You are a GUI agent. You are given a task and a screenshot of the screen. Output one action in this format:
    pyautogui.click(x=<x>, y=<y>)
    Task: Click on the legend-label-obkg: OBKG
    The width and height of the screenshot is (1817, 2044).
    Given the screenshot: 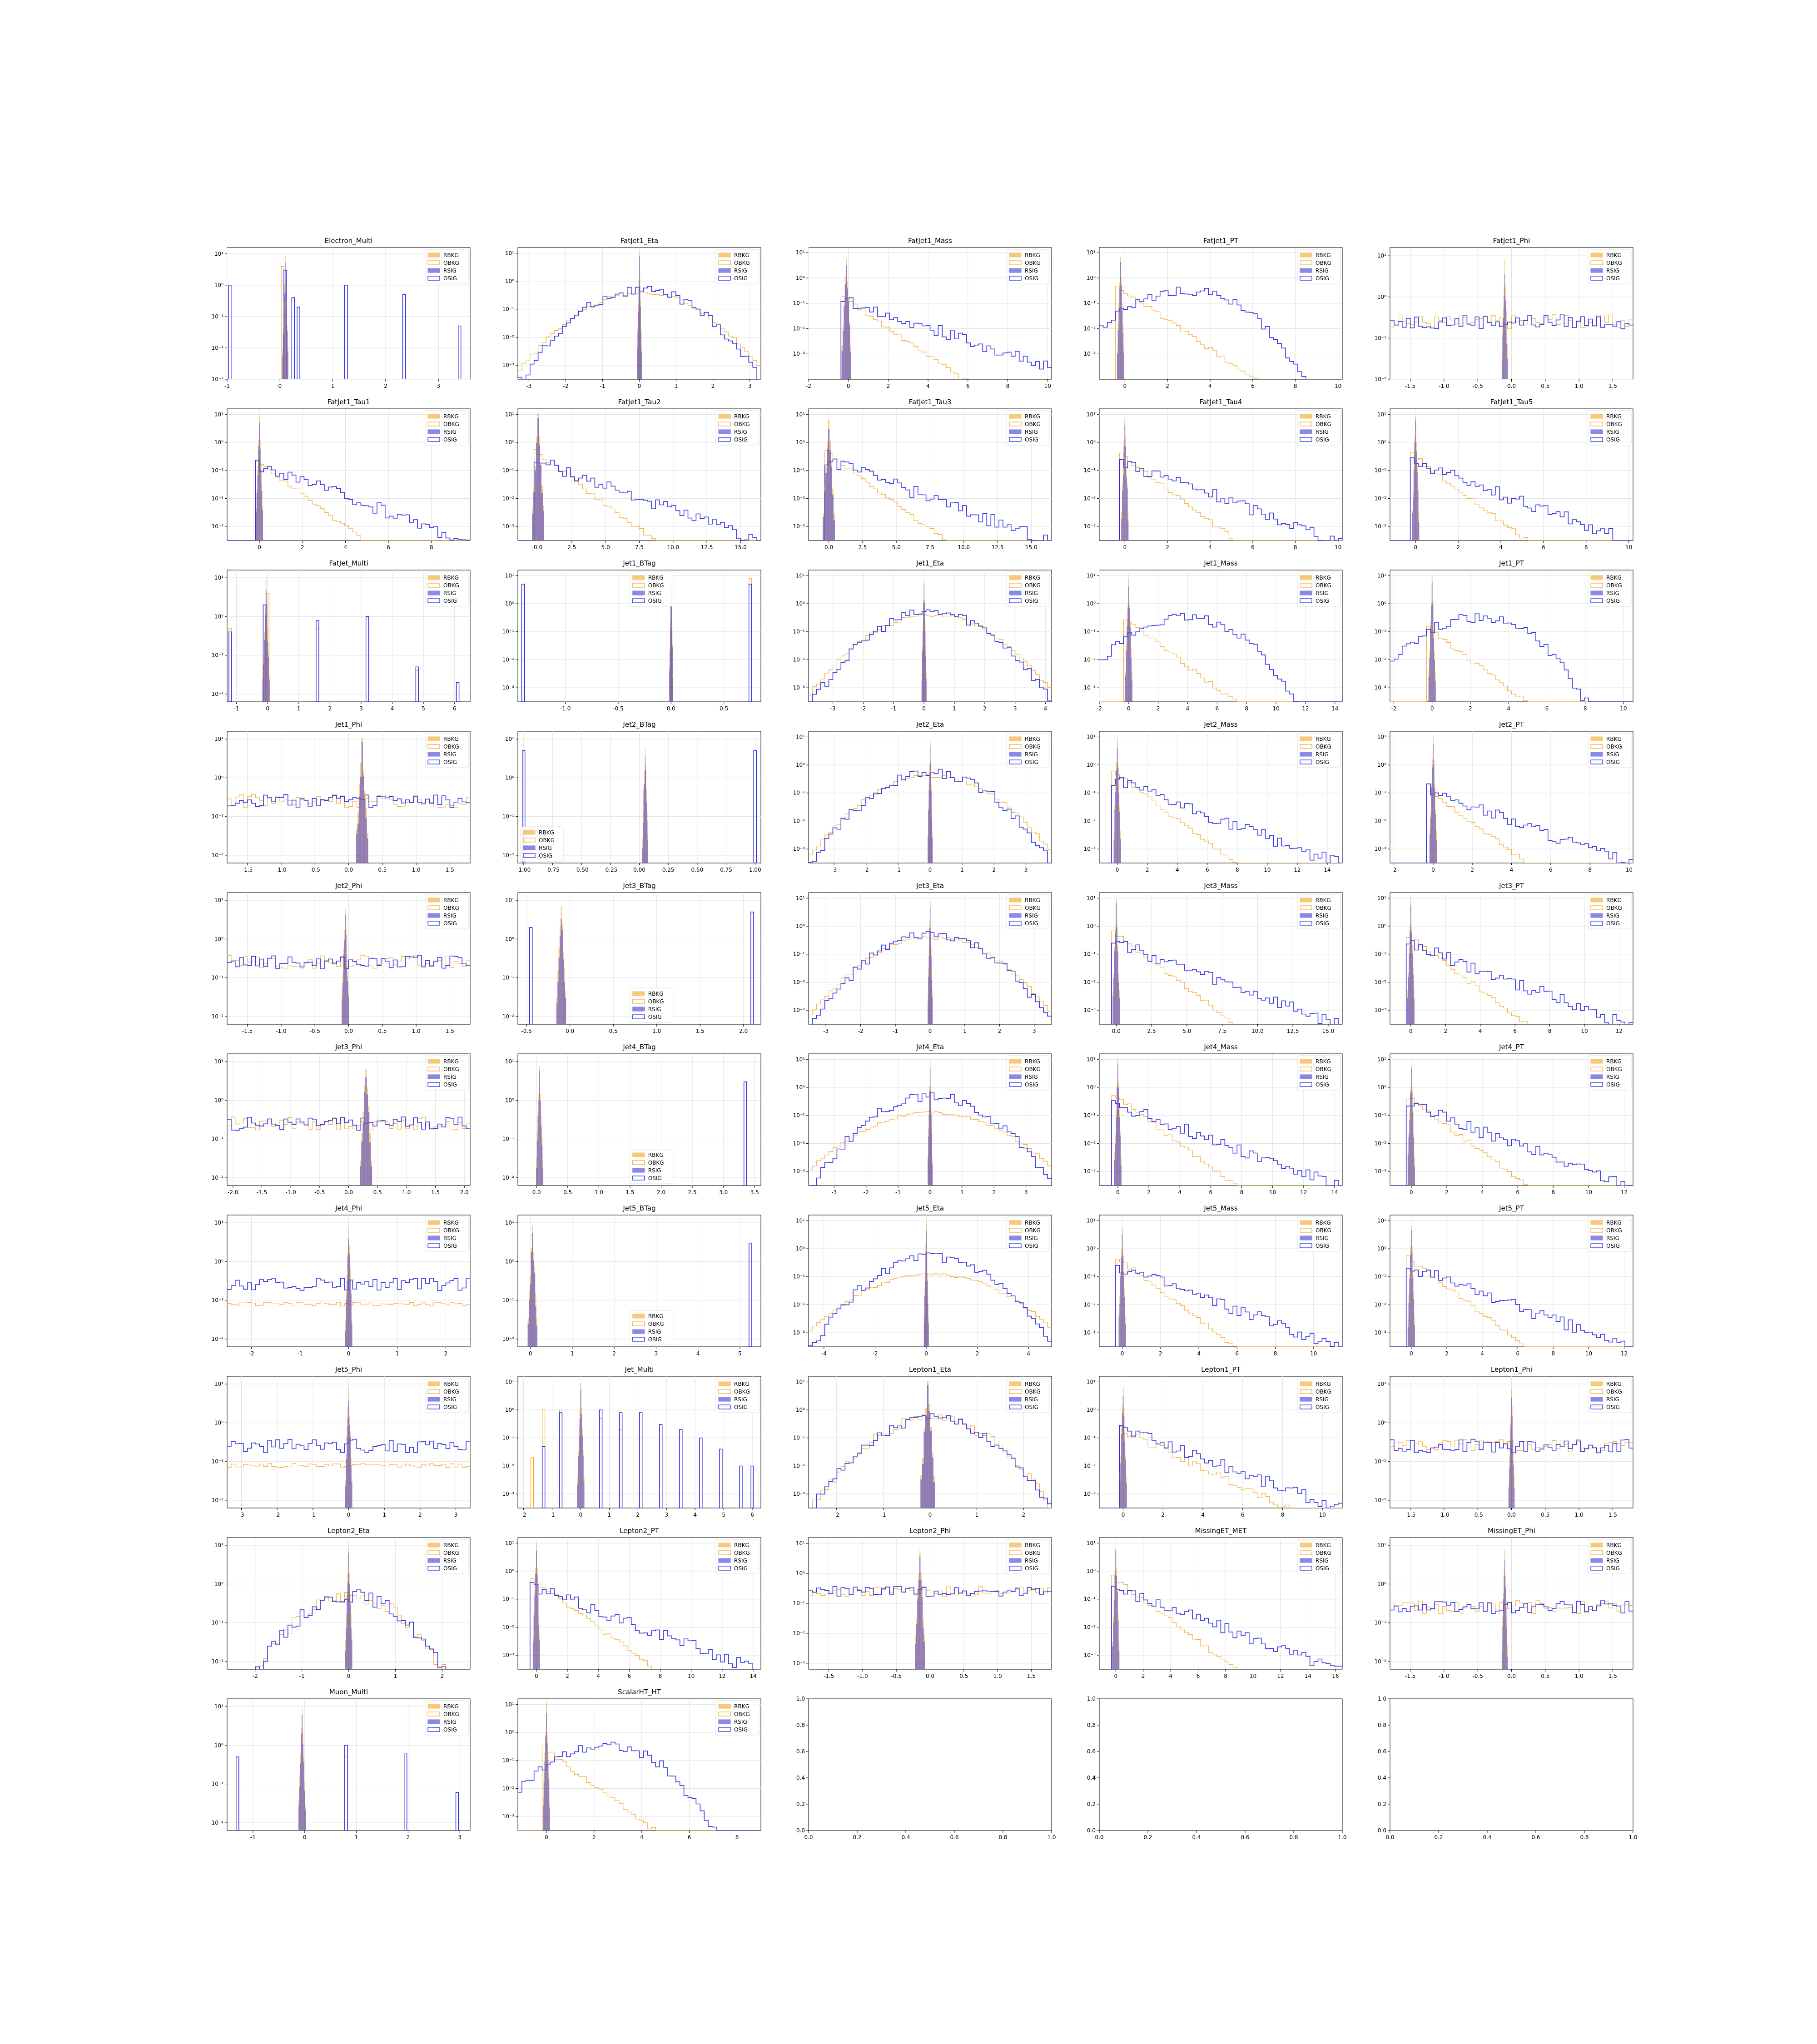 What is the action you would take?
    pyautogui.click(x=451, y=1069)
    